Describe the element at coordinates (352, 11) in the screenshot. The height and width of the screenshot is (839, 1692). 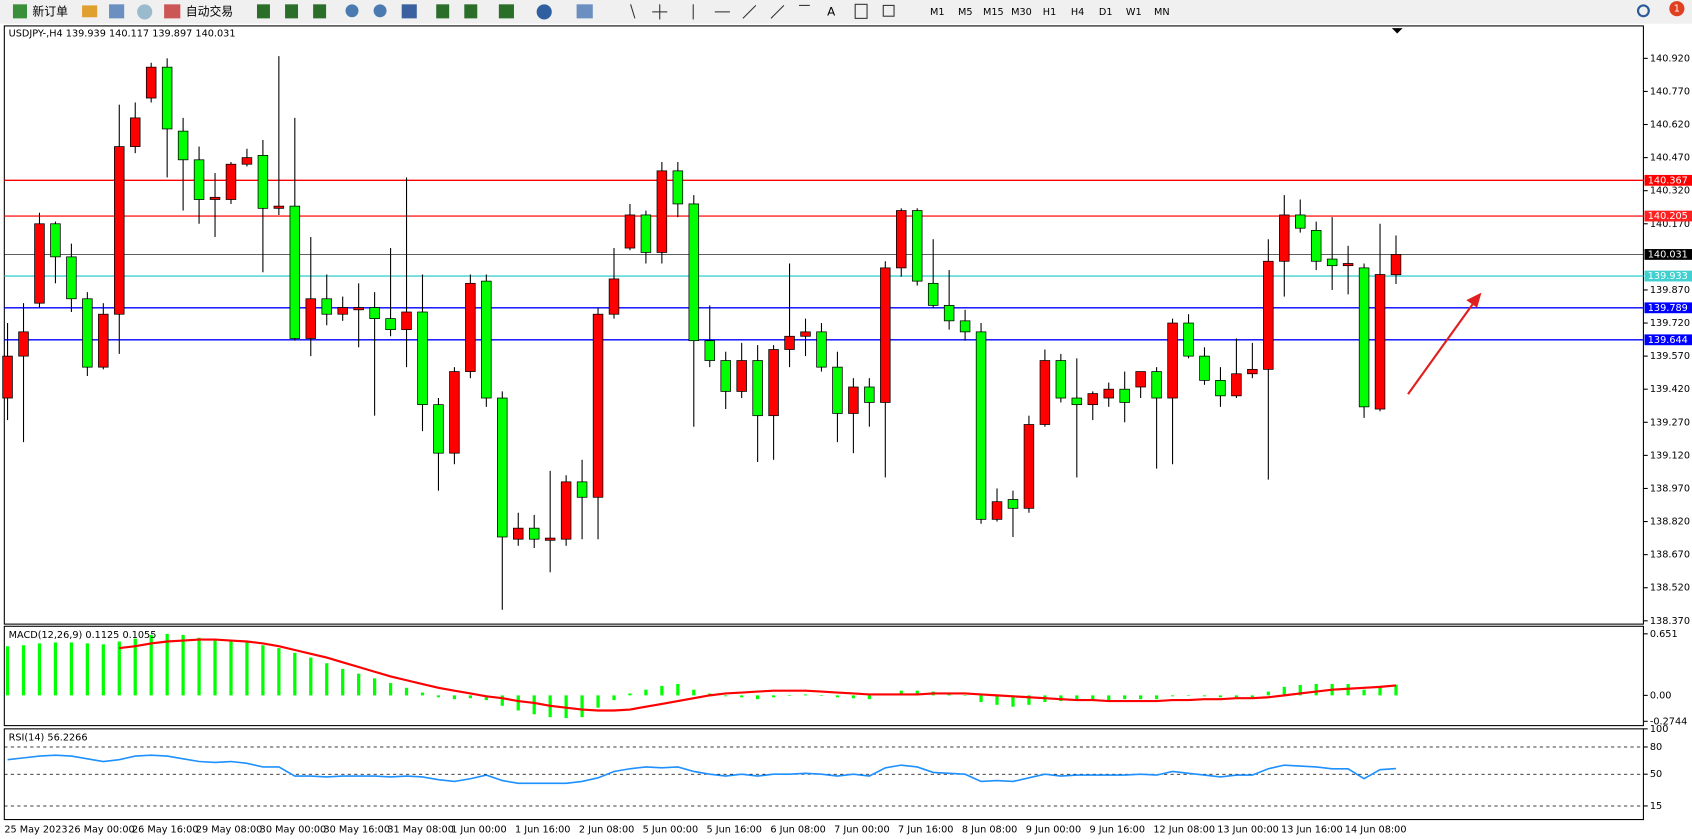
I see `zoom-in` at that location.